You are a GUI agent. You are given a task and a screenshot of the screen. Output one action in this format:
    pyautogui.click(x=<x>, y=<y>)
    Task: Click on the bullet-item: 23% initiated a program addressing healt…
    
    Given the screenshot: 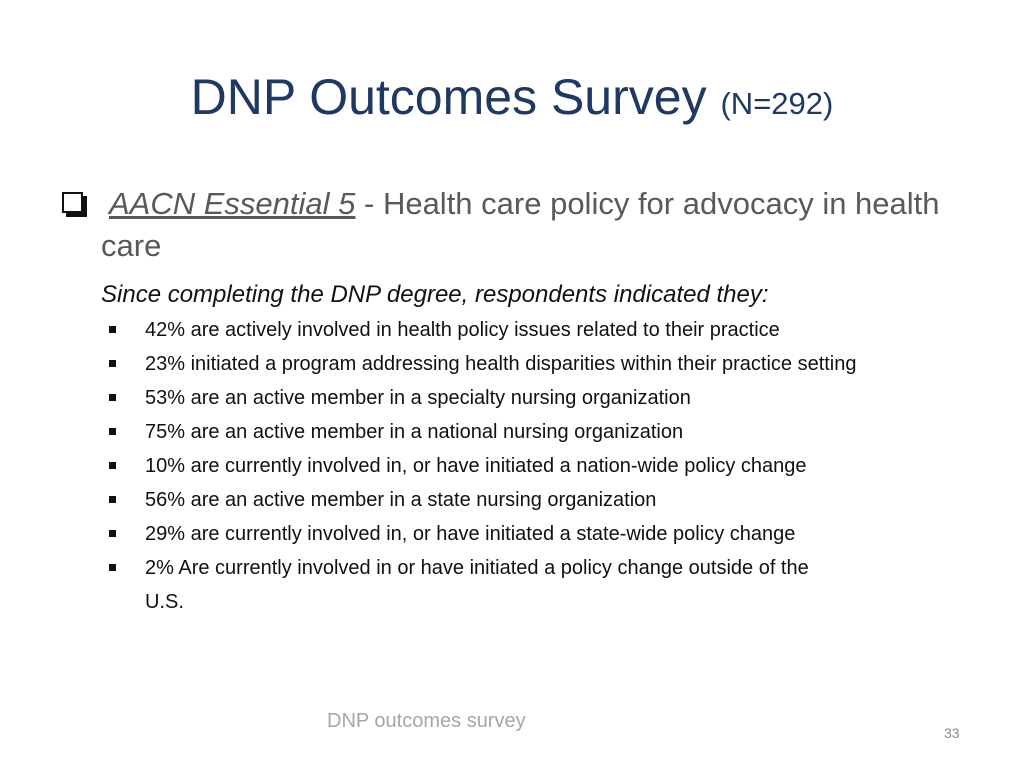 What is the action you would take?
    pyautogui.click(x=485, y=364)
    